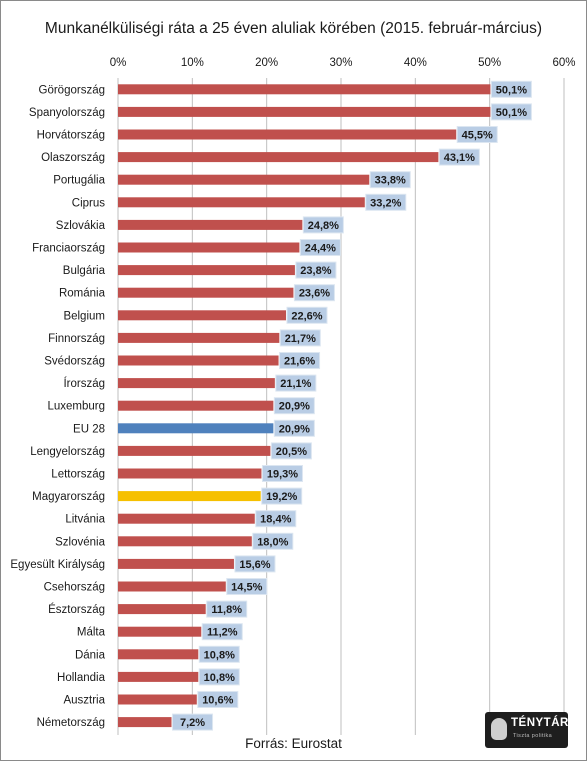 This screenshot has width=587, height=761. Describe the element at coordinates (76, 609) in the screenshot. I see `category-label: Észtország` at that location.